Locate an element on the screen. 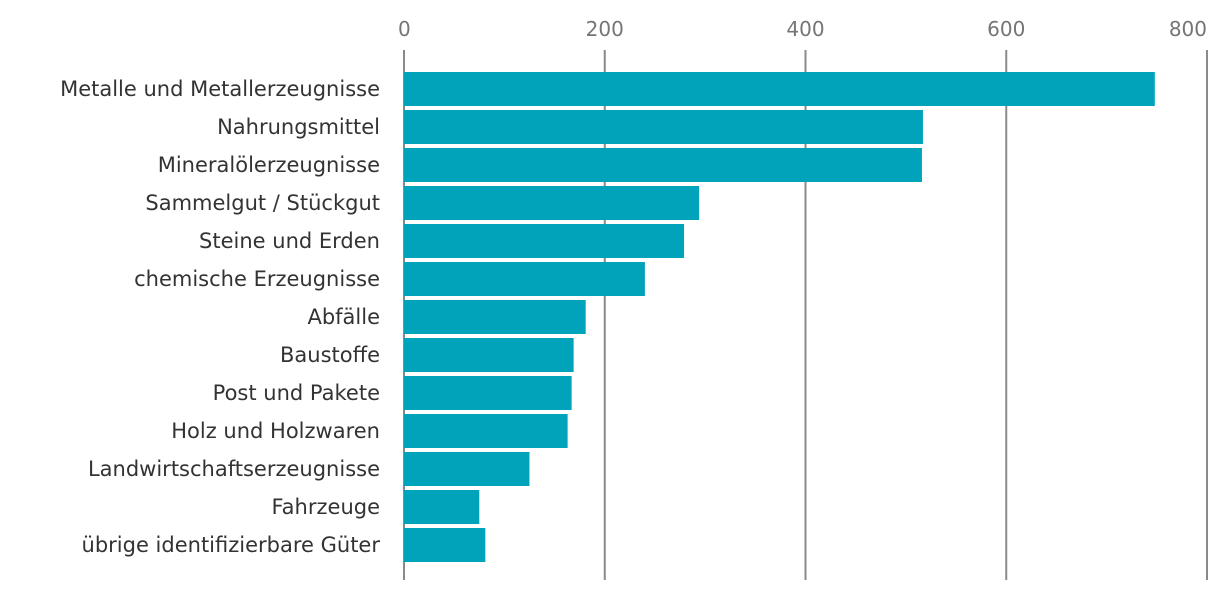  category-label: Metalle und Metallerzeugnisse is located at coordinates (220, 89).